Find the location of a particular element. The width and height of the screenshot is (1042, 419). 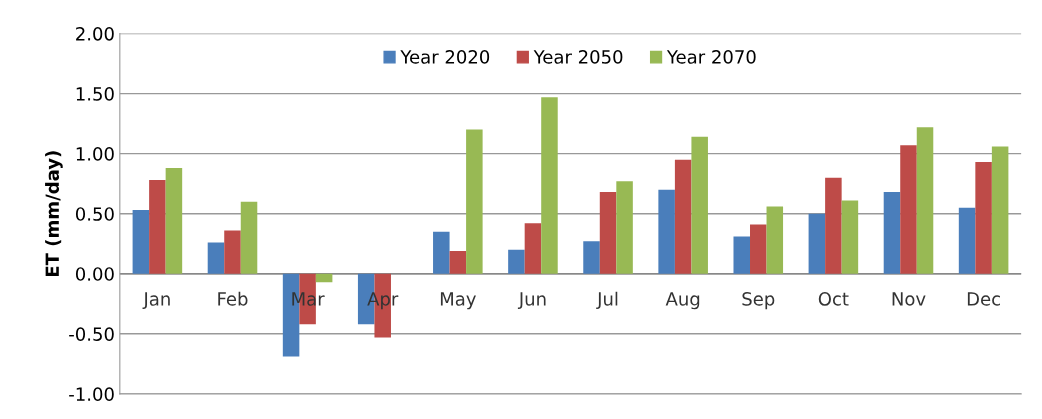

y-tick-label: 1.50 is located at coordinates (95, 94).